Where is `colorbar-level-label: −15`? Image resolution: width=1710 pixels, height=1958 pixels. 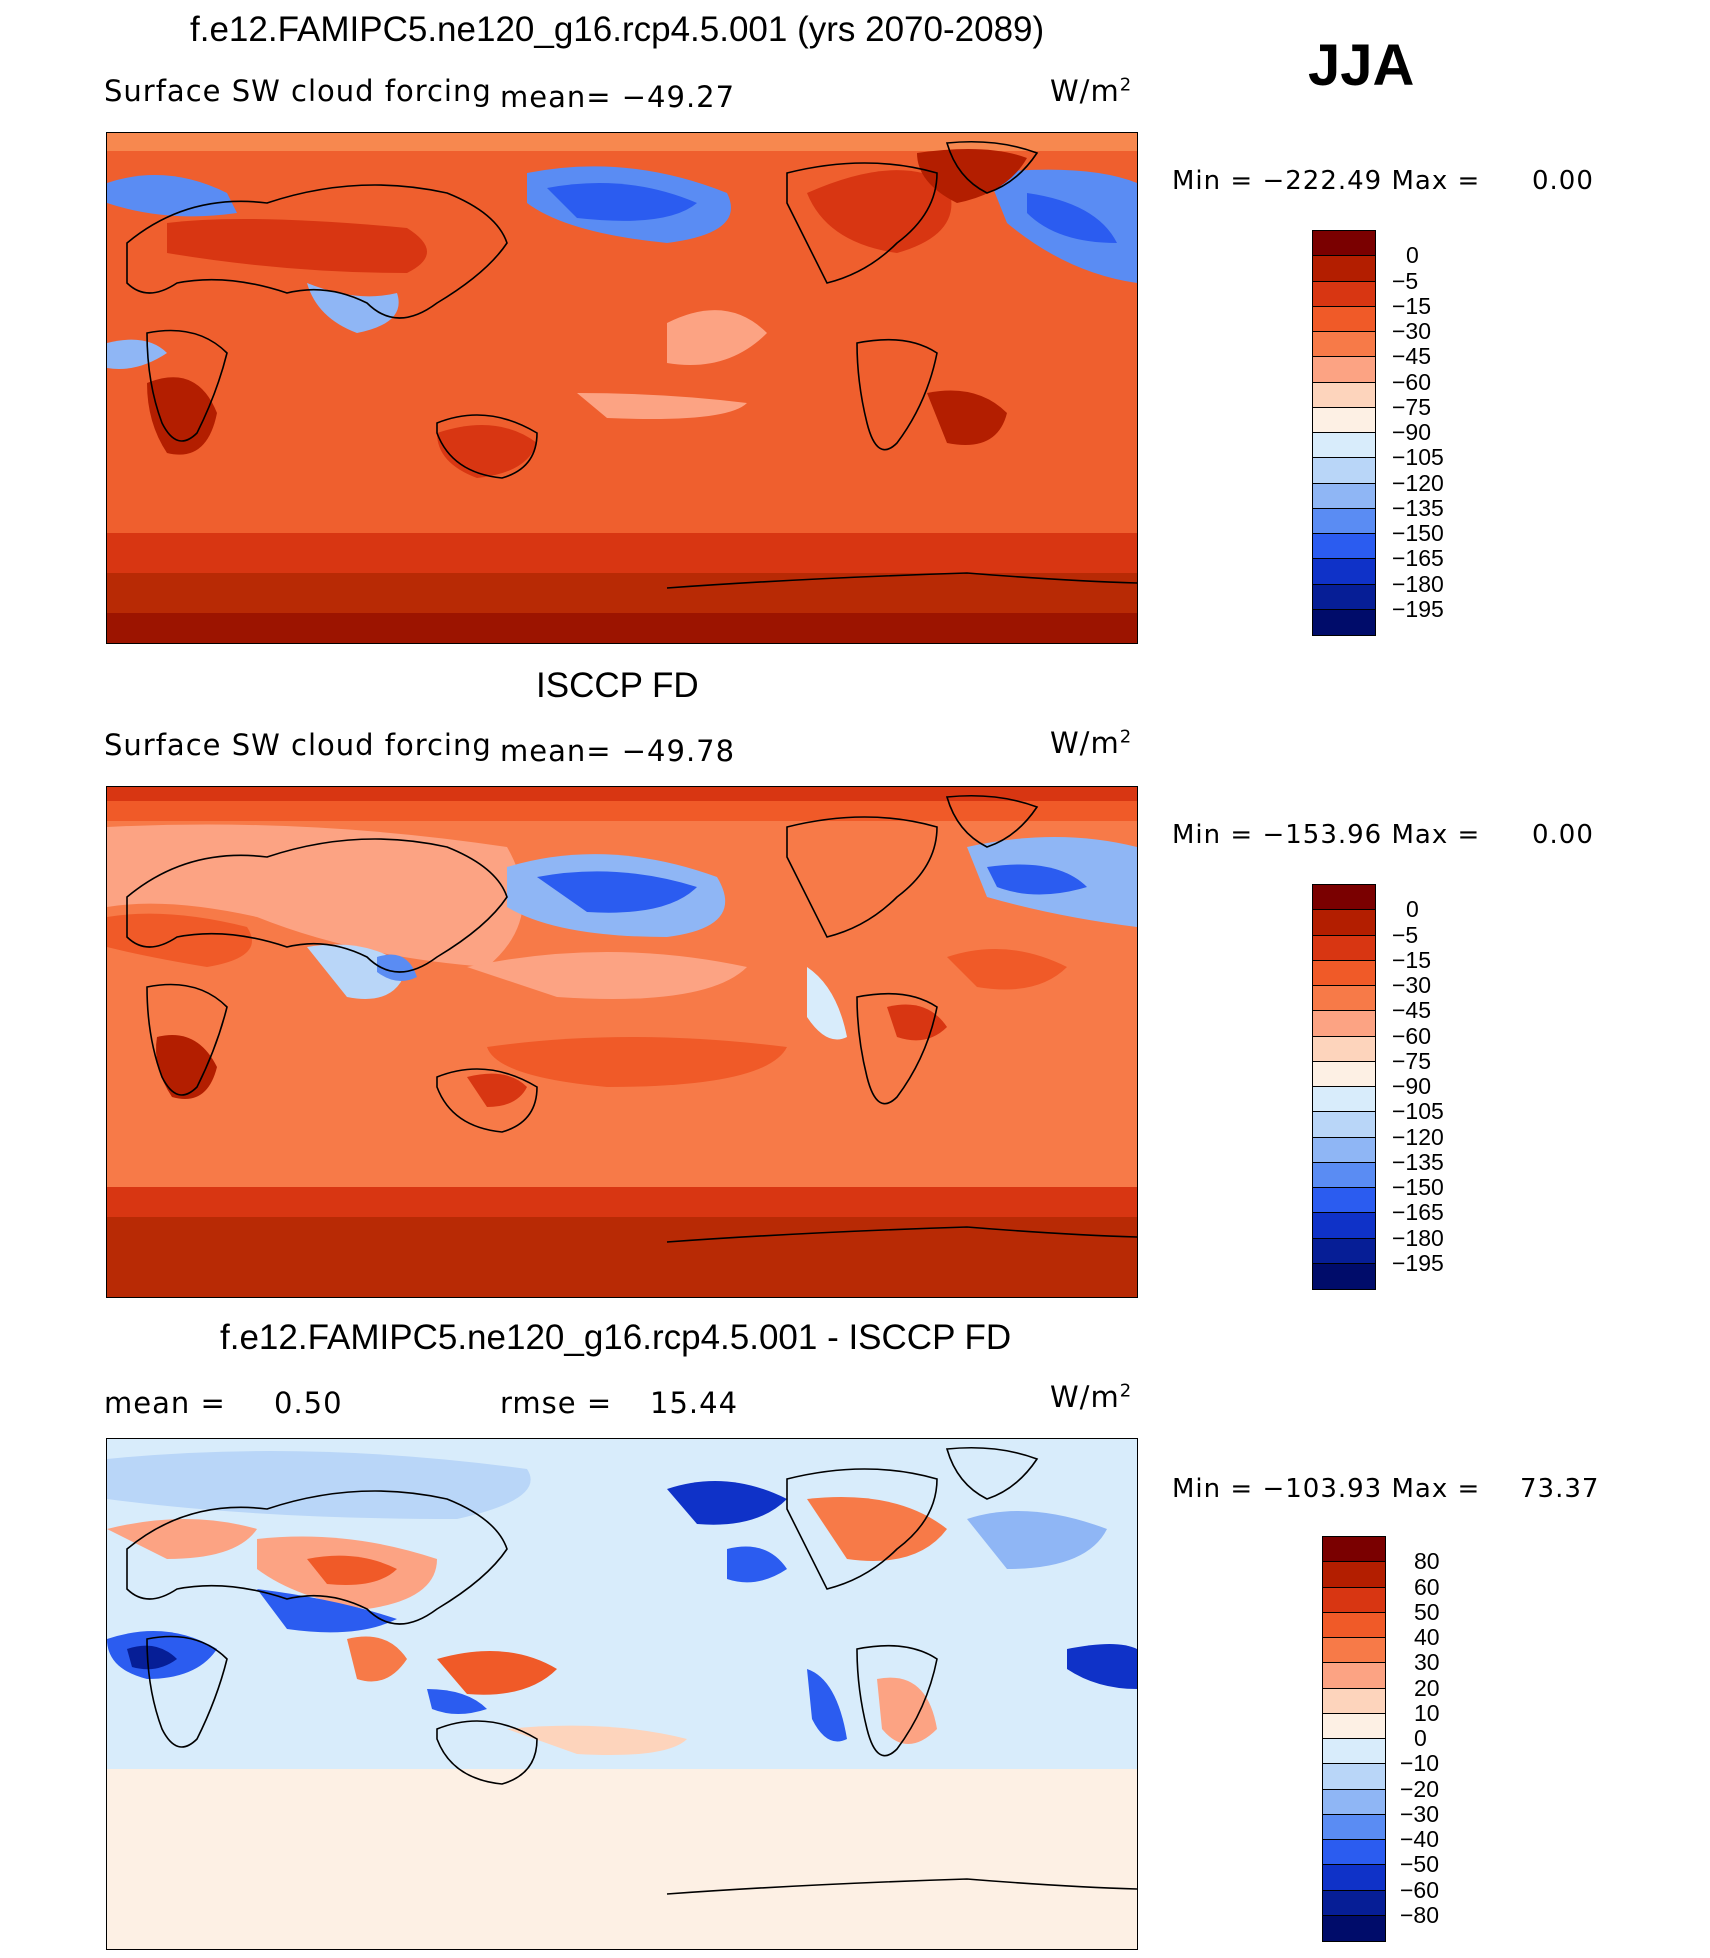 colorbar-level-label: −15 is located at coordinates (1412, 959).